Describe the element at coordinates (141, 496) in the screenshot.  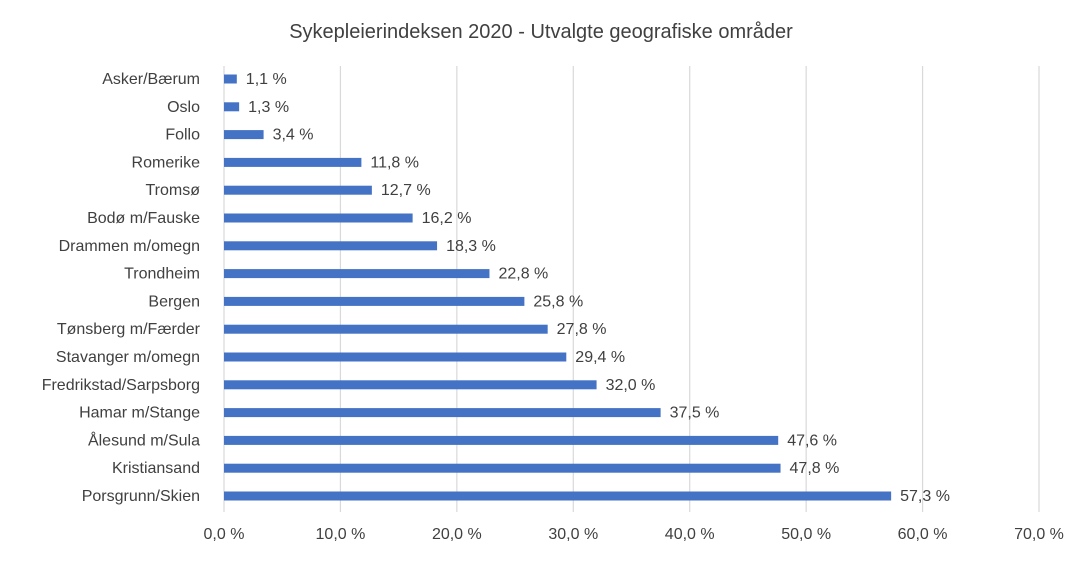
I see `category-label: Porsgrunn/Skien` at that location.